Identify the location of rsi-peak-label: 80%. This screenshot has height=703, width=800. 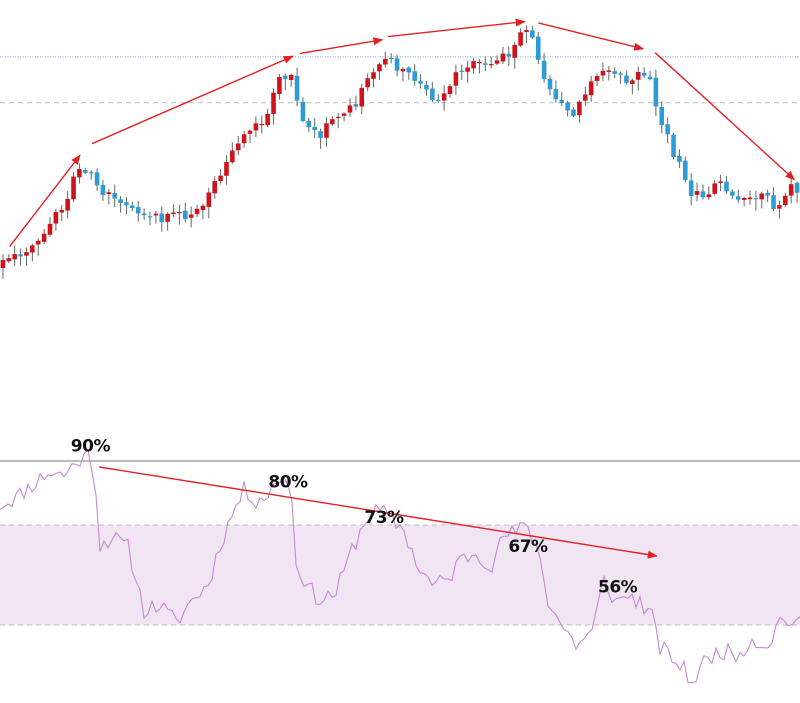
(288, 483).